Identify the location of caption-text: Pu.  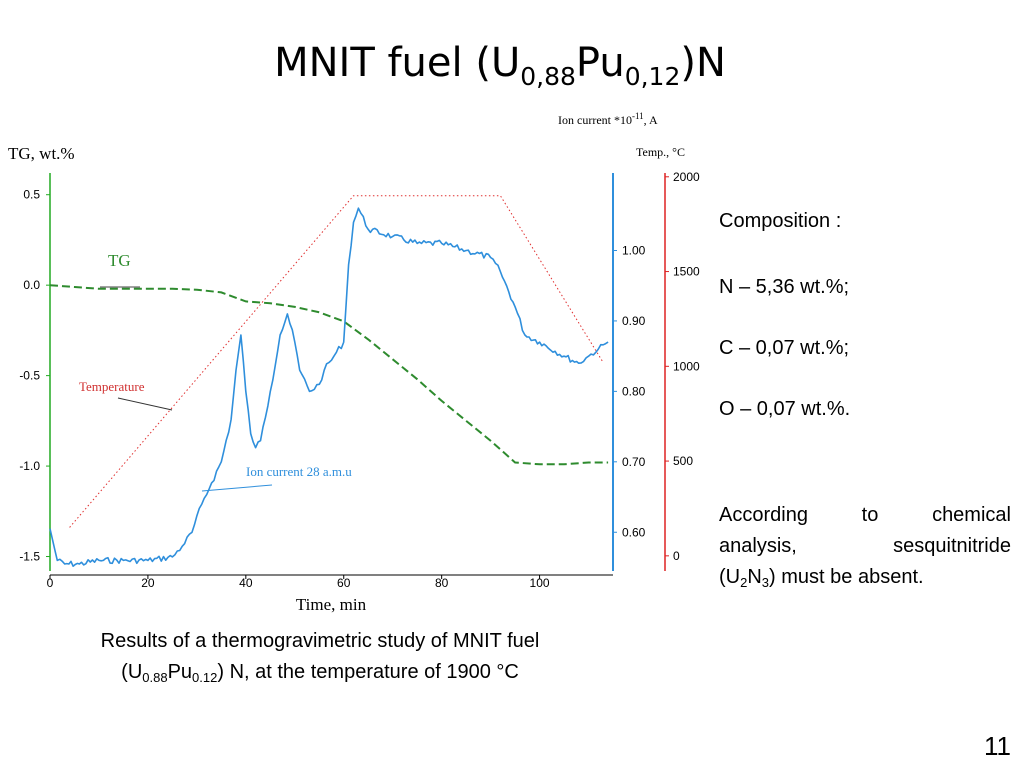
(180, 672).